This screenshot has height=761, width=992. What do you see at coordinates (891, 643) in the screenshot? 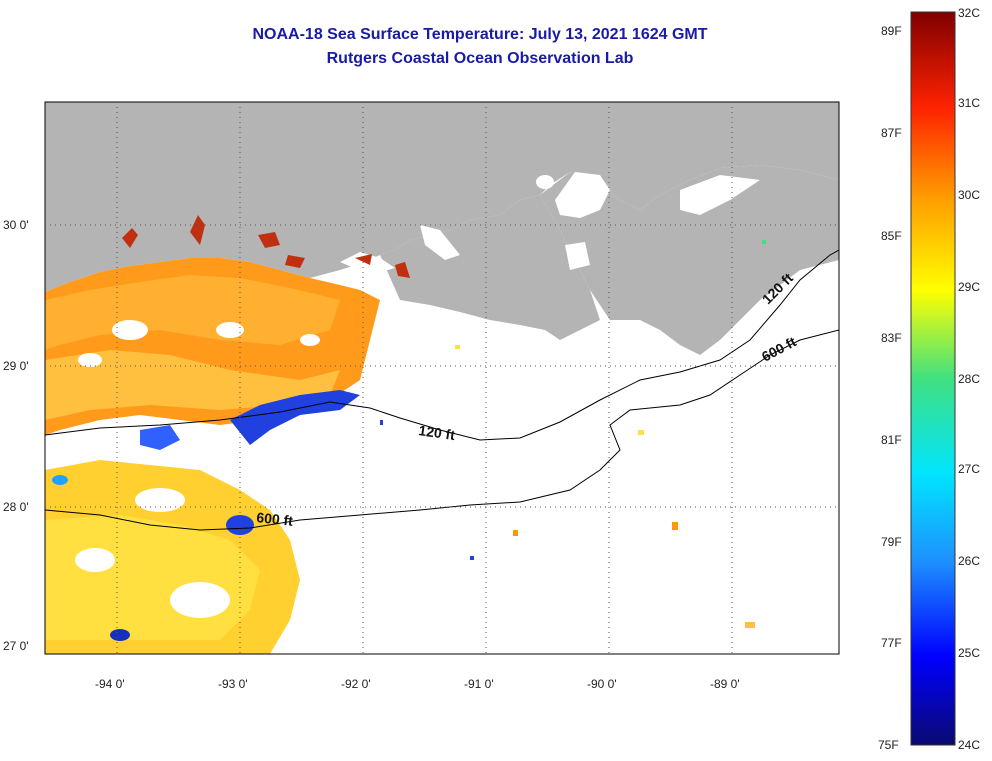
I see `cb-f-77: 77F` at bounding box center [891, 643].